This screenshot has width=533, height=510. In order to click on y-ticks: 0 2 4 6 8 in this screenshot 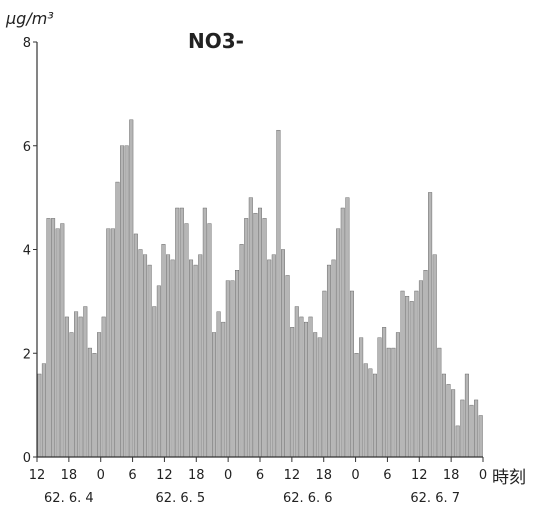, I will do `click(30, 251)`.